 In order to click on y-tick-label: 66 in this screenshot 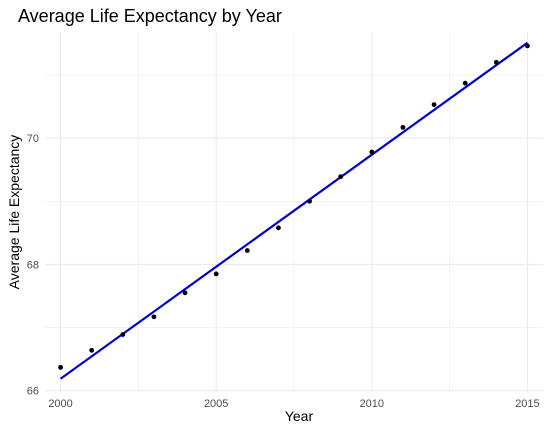, I will do `click(33, 392)`.